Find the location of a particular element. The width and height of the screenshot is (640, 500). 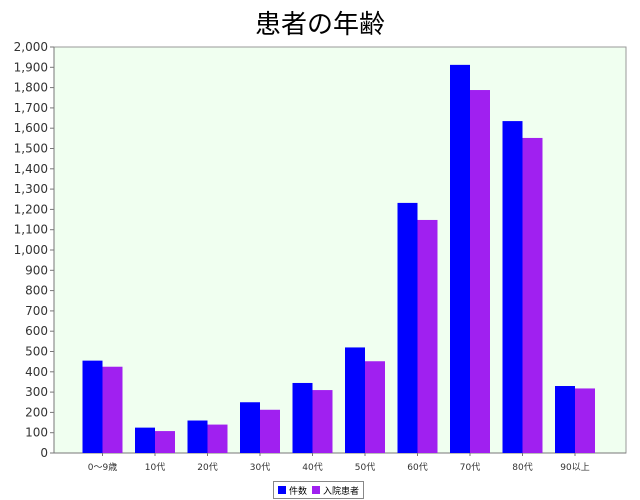

legend-label: 入院患者 is located at coordinates (341, 491).